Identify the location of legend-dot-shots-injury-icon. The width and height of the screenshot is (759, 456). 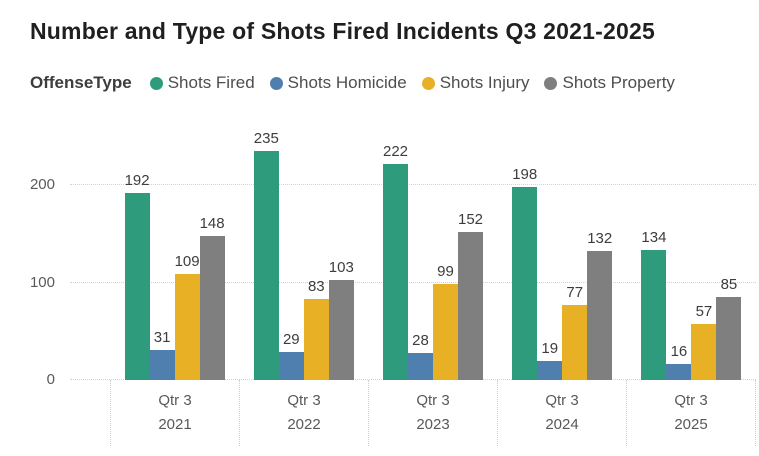
(428, 83).